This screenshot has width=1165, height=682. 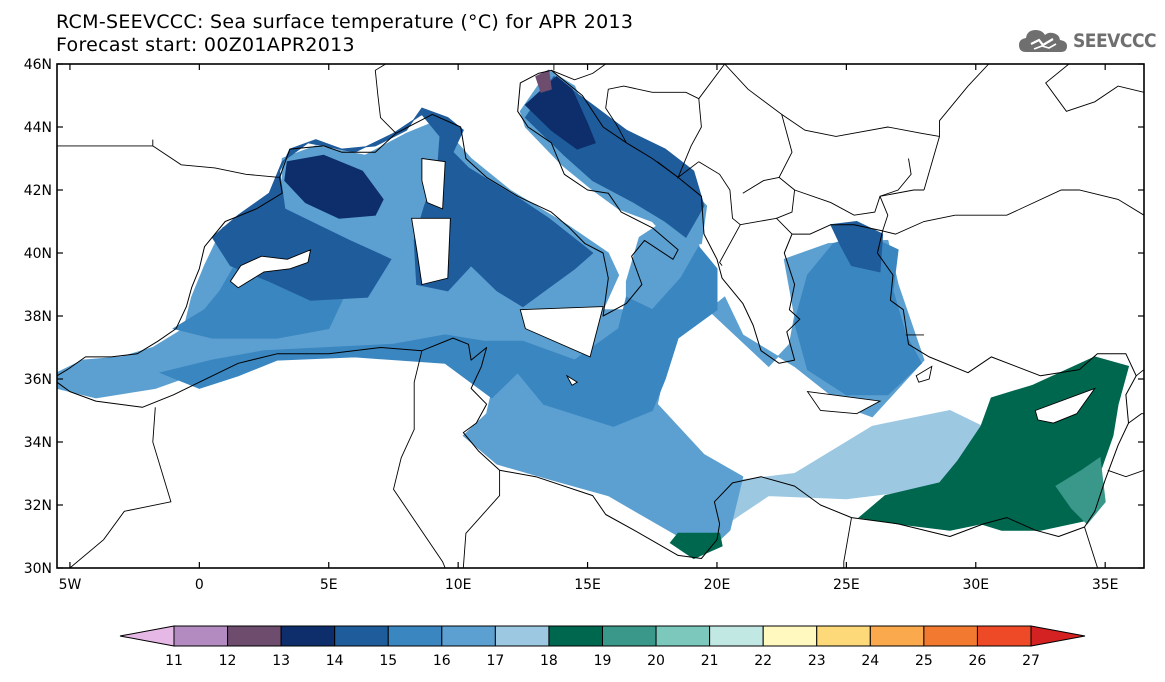 What do you see at coordinates (495, 661) in the screenshot?
I see `colorbar-label: 17` at bounding box center [495, 661].